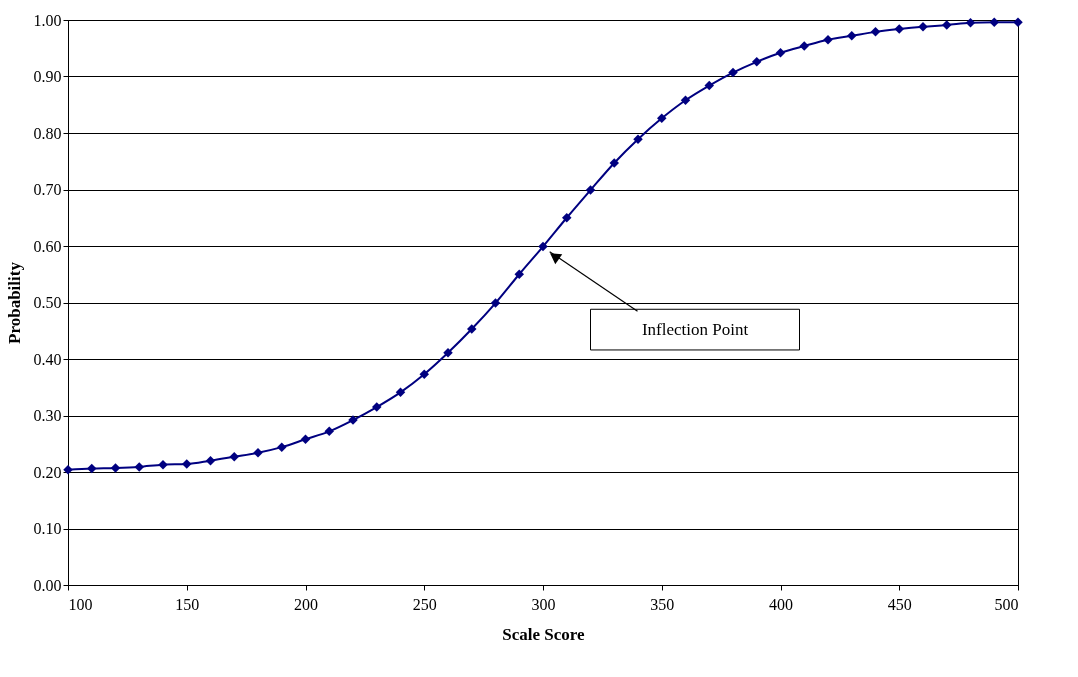 This screenshot has height=677, width=1078. I want to click on y-tick-label: 0.60, so click(47, 246).